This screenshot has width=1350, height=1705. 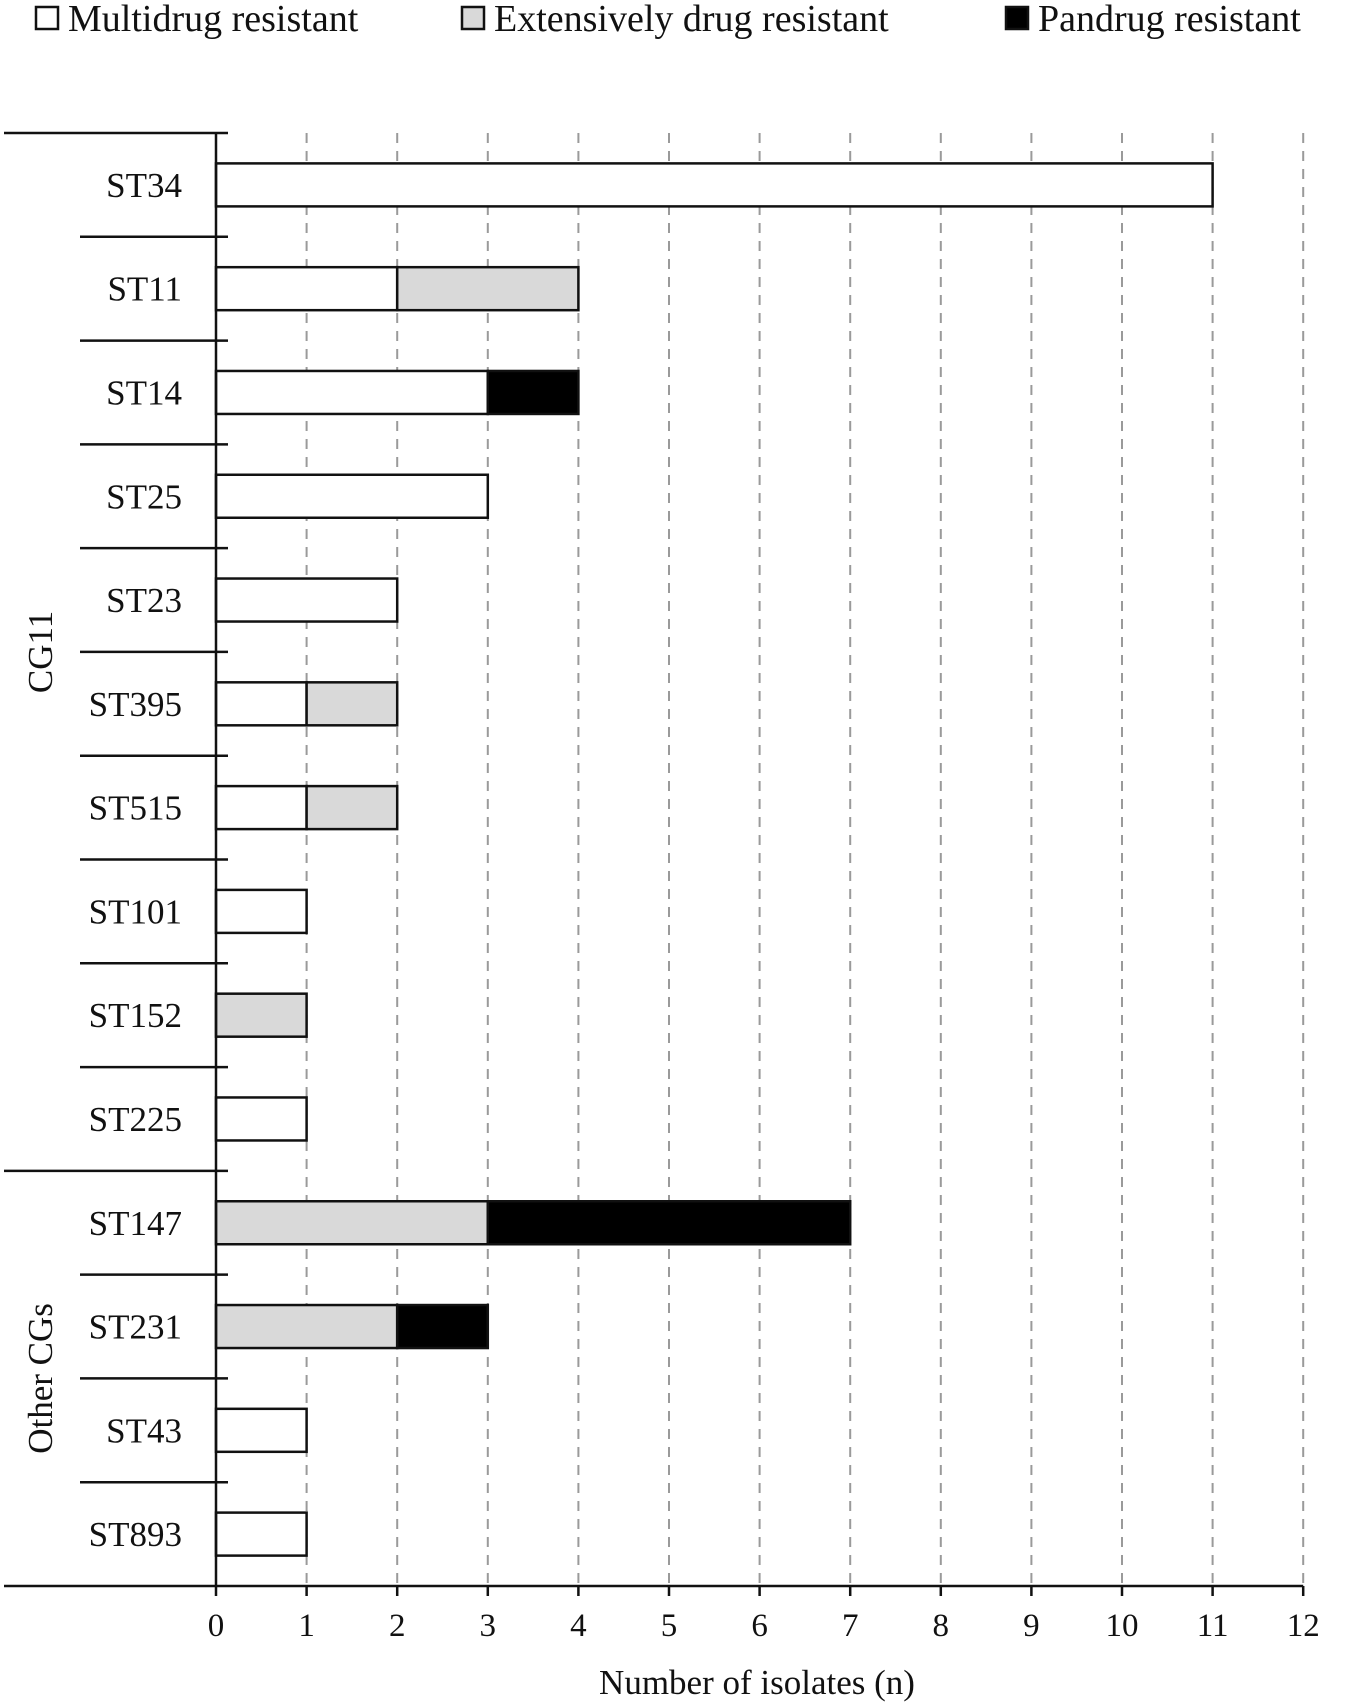 I want to click on category-label-st231: ST231, so click(x=135, y=1327).